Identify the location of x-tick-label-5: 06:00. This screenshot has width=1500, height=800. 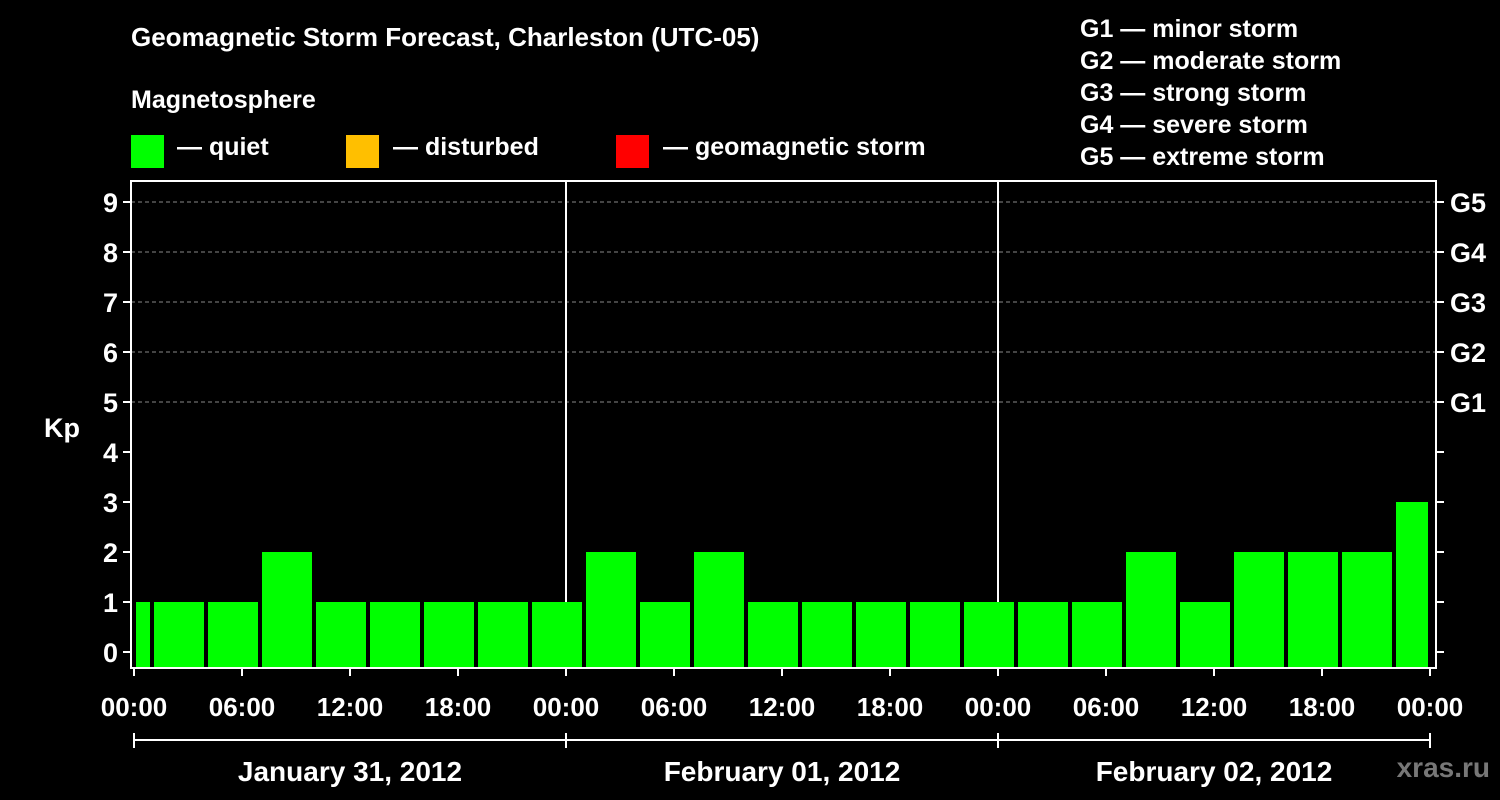
(674, 707).